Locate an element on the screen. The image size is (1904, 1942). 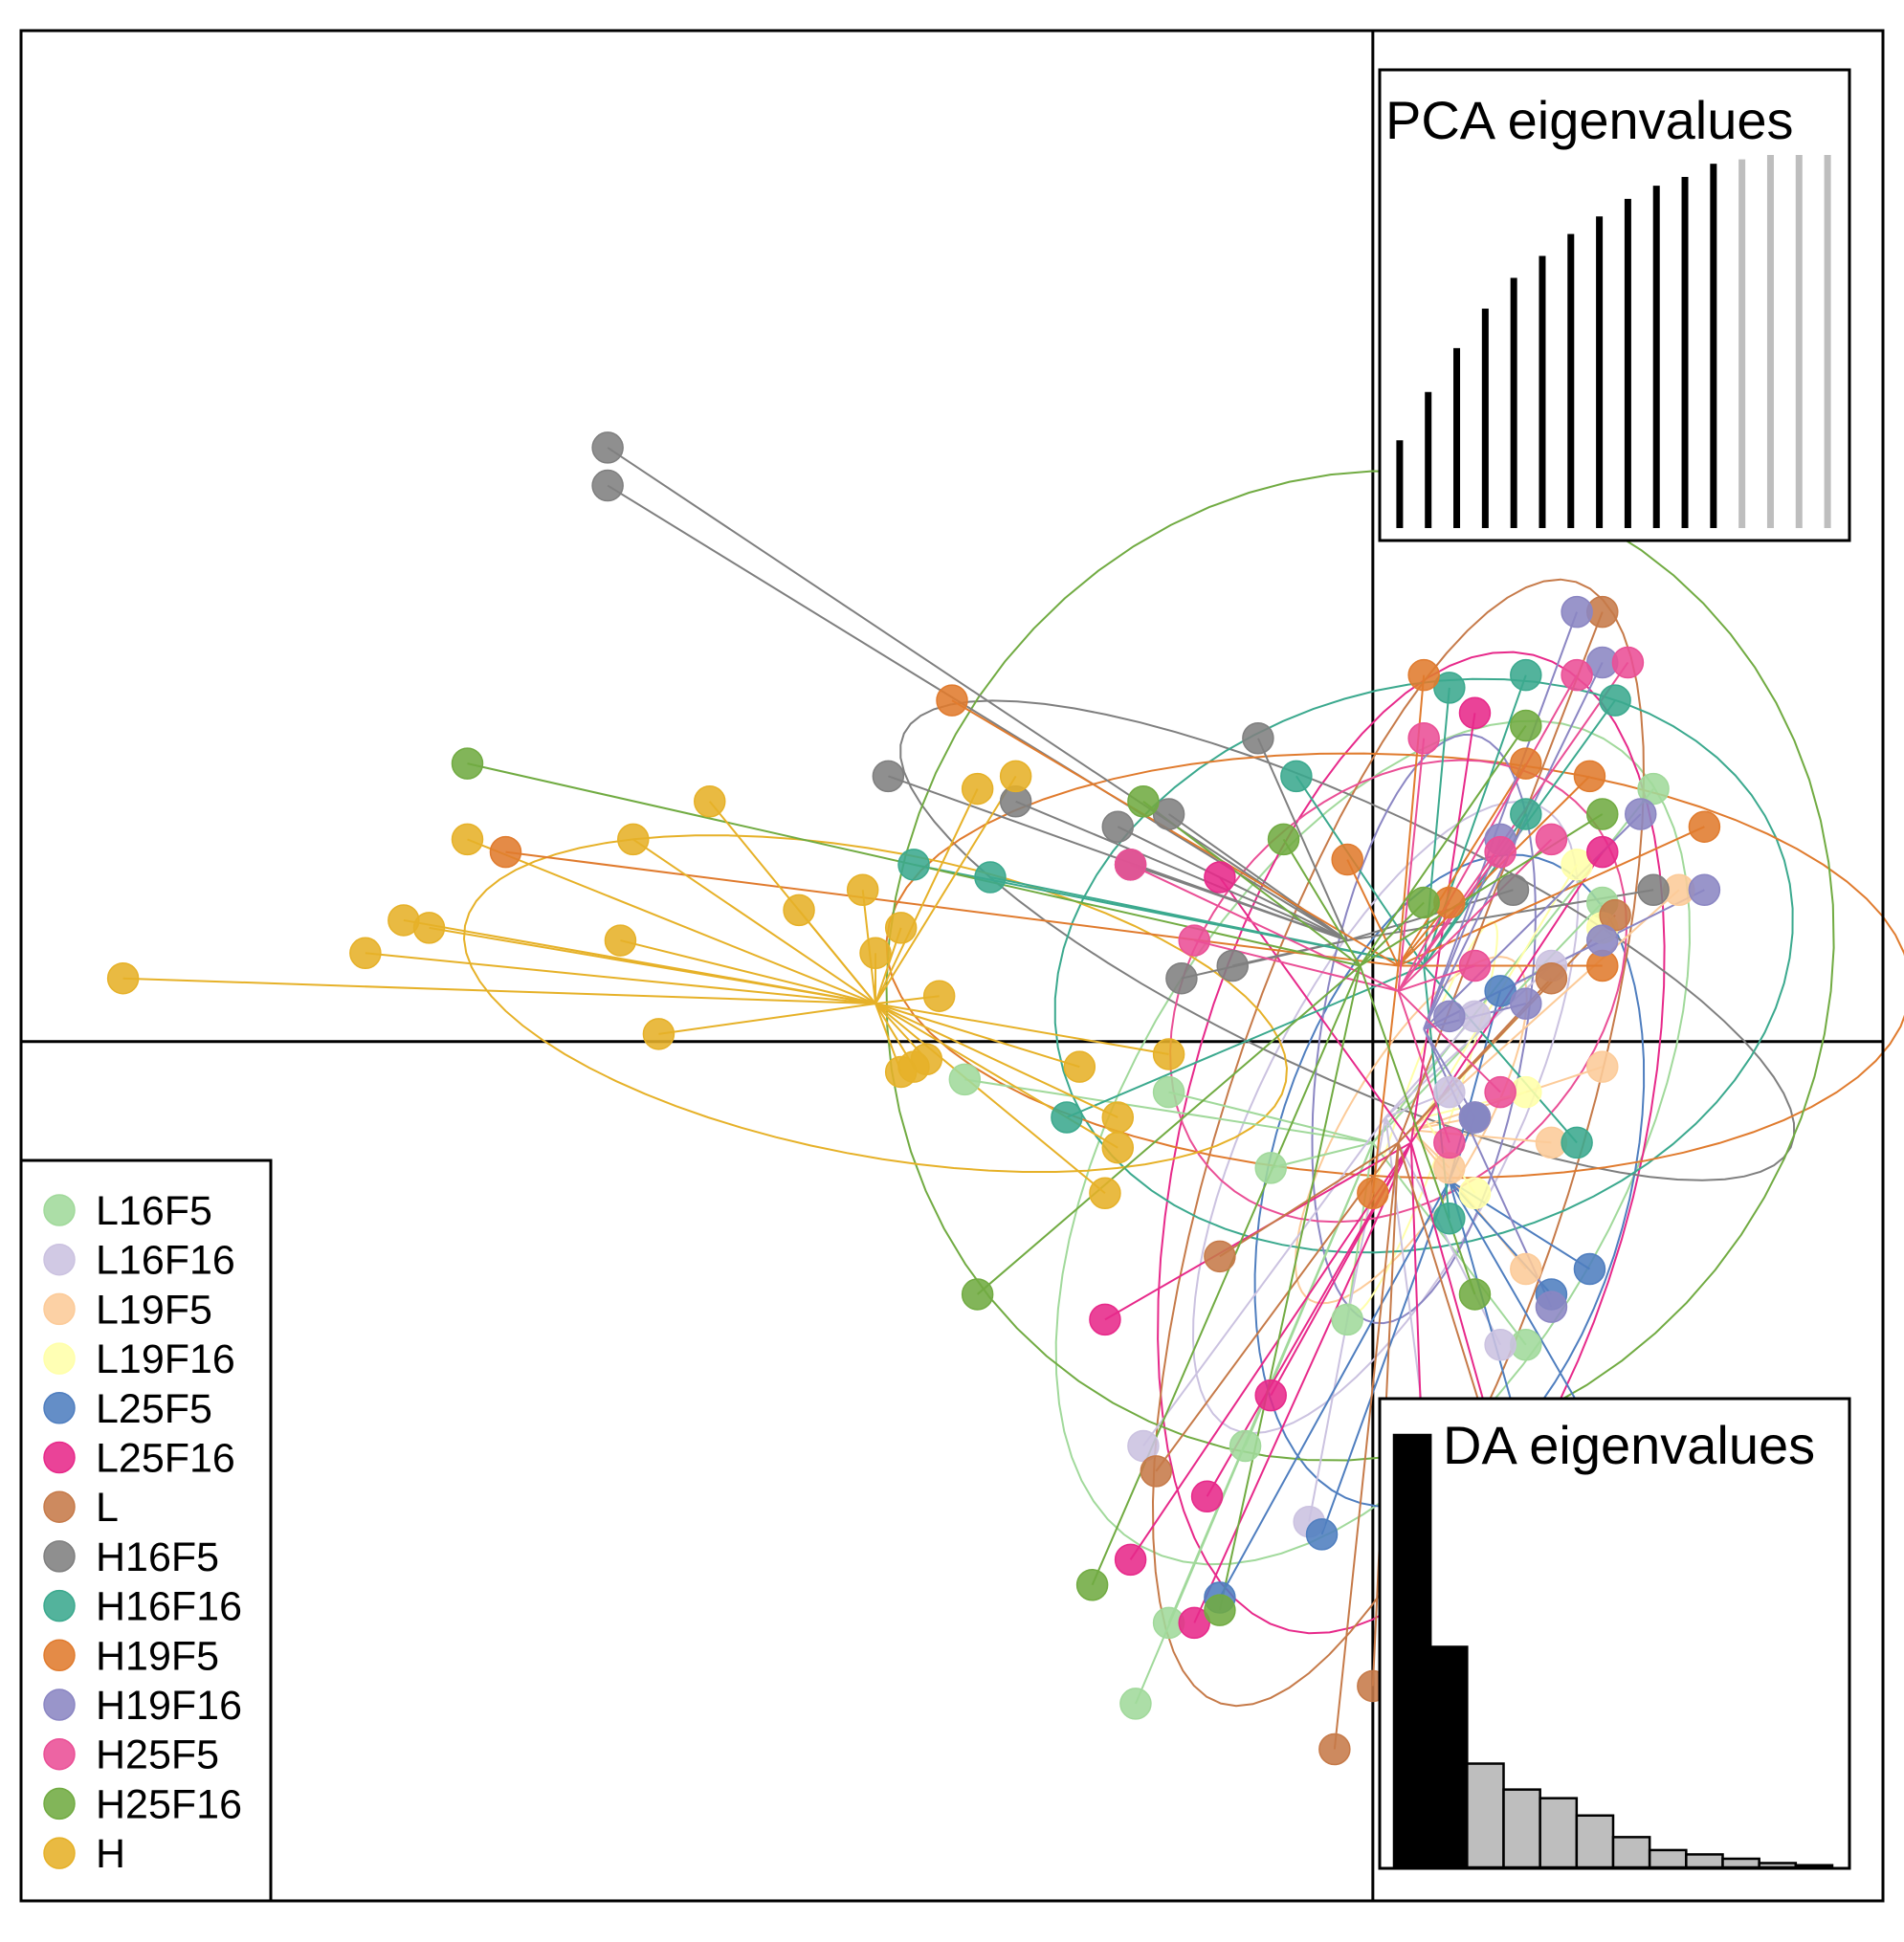
legend-swatch-l16f16 is located at coordinates (60, 1260).